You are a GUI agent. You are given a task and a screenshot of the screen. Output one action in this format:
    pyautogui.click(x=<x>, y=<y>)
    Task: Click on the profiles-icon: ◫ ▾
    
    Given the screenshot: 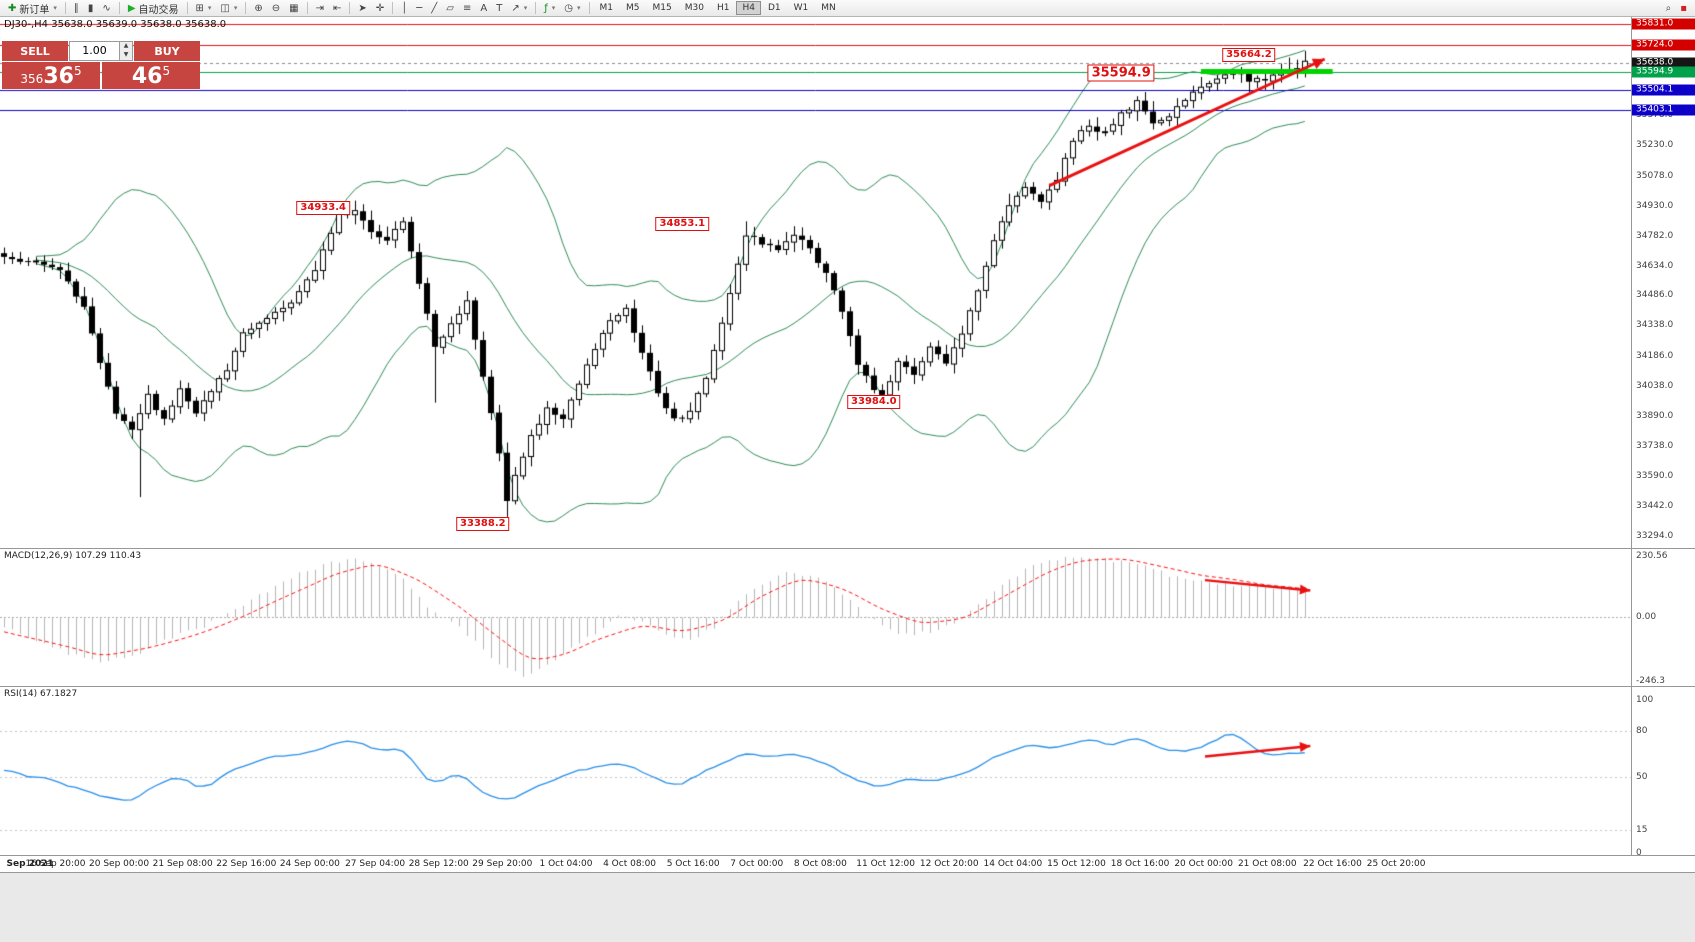 What is the action you would take?
    pyautogui.click(x=228, y=8)
    